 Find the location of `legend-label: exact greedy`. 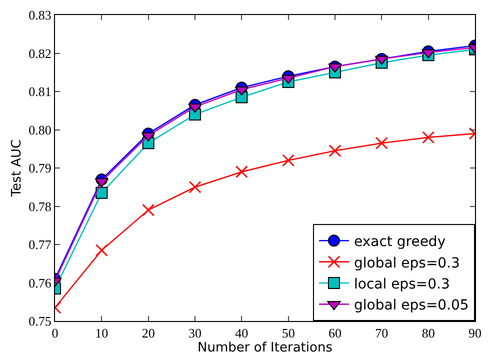

legend-label: exact greedy is located at coordinates (400, 242).